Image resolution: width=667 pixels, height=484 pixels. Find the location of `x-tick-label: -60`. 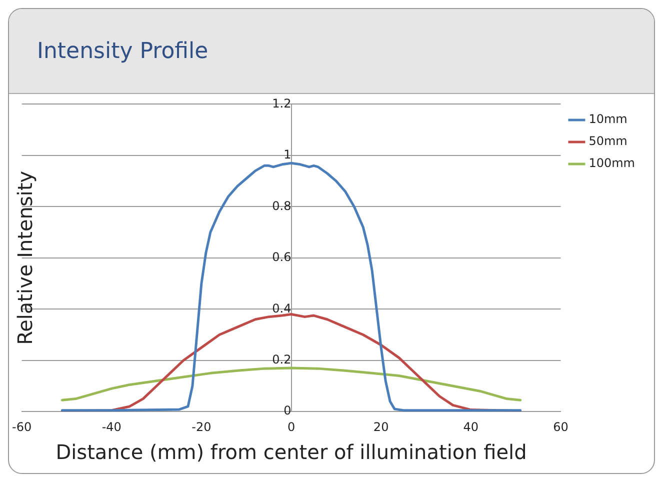

x-tick-label: -60 is located at coordinates (22, 427).